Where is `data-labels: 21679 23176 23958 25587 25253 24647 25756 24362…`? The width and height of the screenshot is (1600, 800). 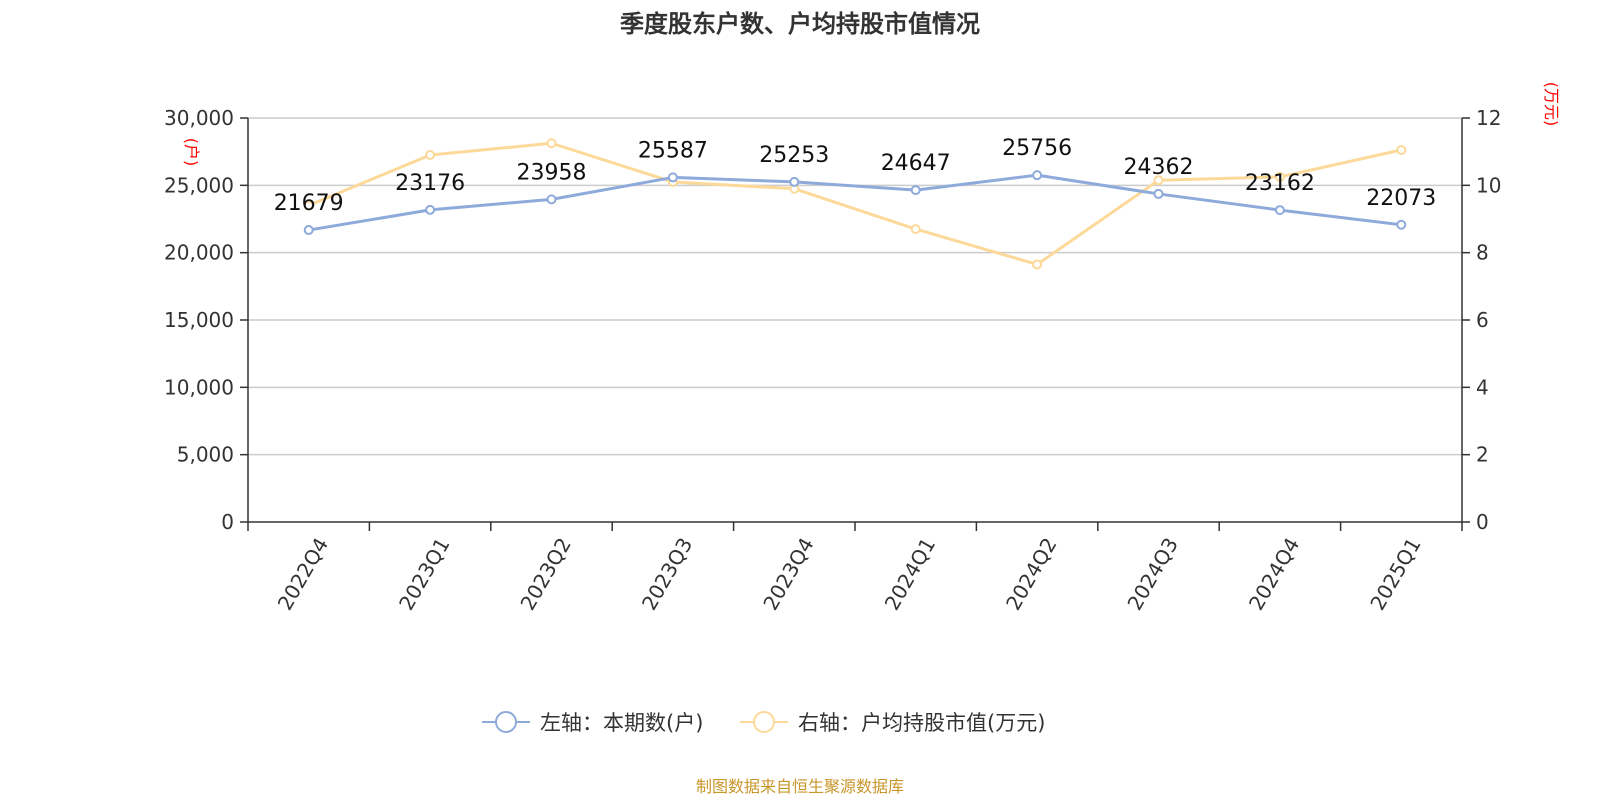 data-labels: 21679 23176 23958 25587 25253 24647 25756 24362… is located at coordinates (855, 176).